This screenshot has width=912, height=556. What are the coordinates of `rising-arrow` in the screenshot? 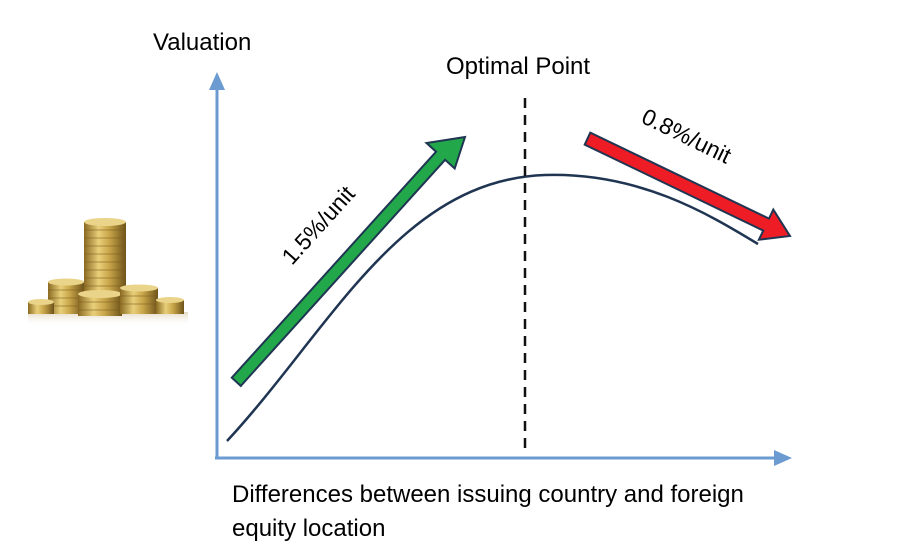 It's located at (348, 261).